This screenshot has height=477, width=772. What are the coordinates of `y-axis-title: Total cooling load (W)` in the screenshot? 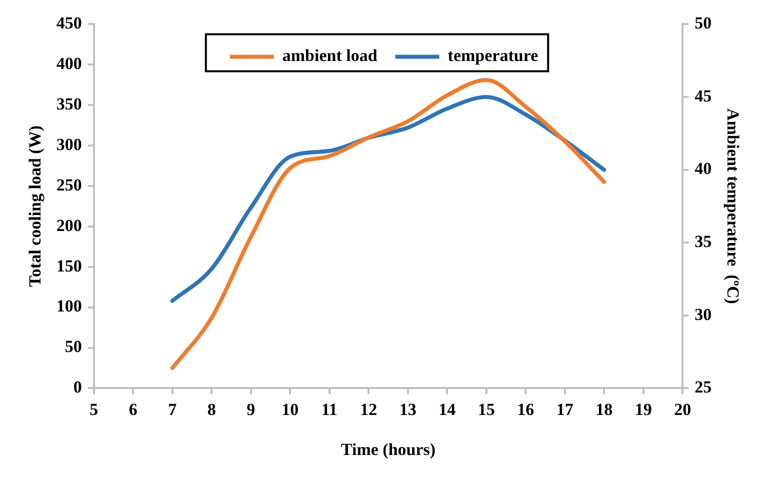 It's located at (35, 206).